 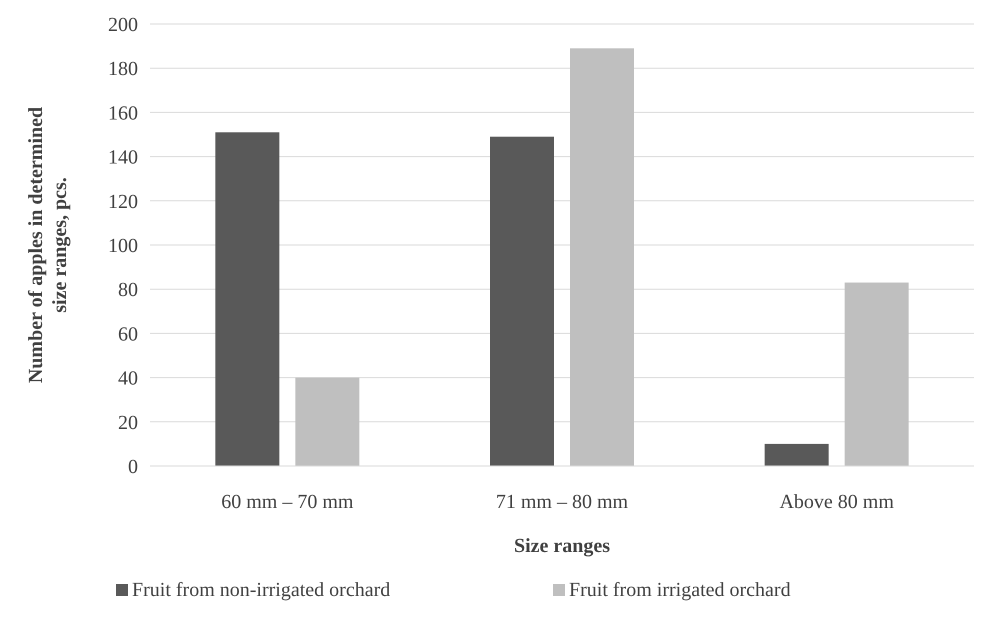 I want to click on y-tick-label: 80, so click(x=128, y=290).